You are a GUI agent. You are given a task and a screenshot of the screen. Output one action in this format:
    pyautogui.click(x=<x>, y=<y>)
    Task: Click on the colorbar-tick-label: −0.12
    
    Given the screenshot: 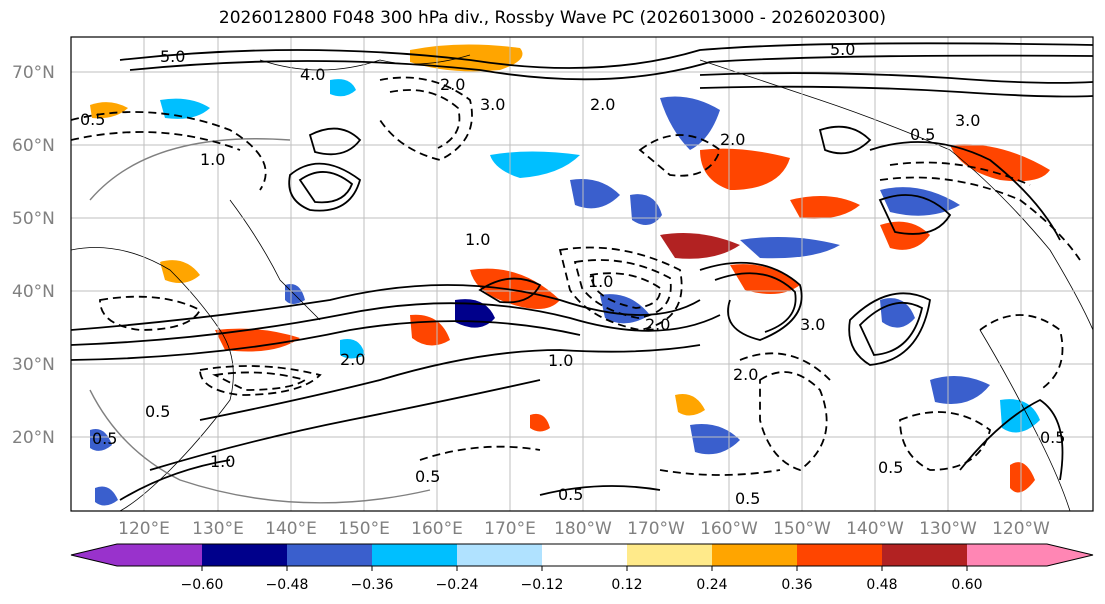 What is the action you would take?
    pyautogui.click(x=542, y=585)
    